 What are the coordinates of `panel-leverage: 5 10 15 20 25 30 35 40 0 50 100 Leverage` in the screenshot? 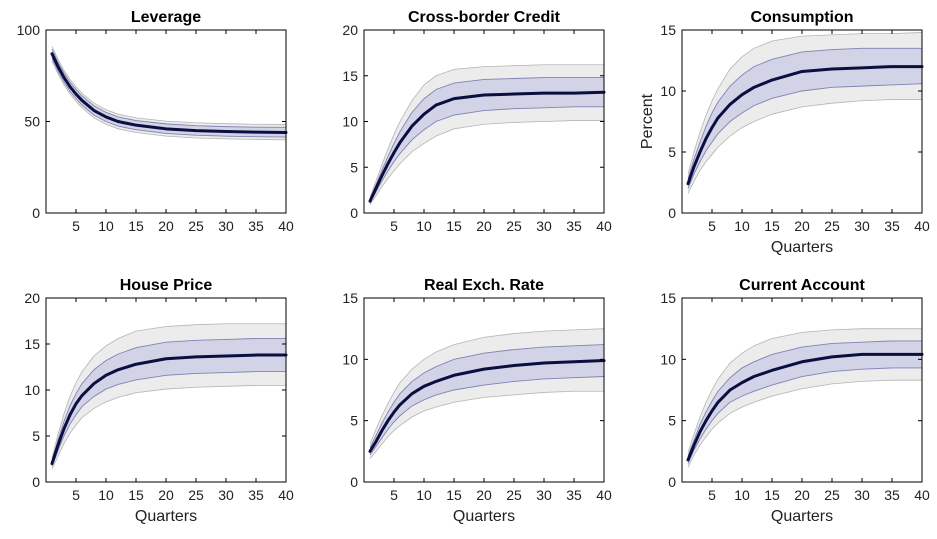 It's located at (155, 121).